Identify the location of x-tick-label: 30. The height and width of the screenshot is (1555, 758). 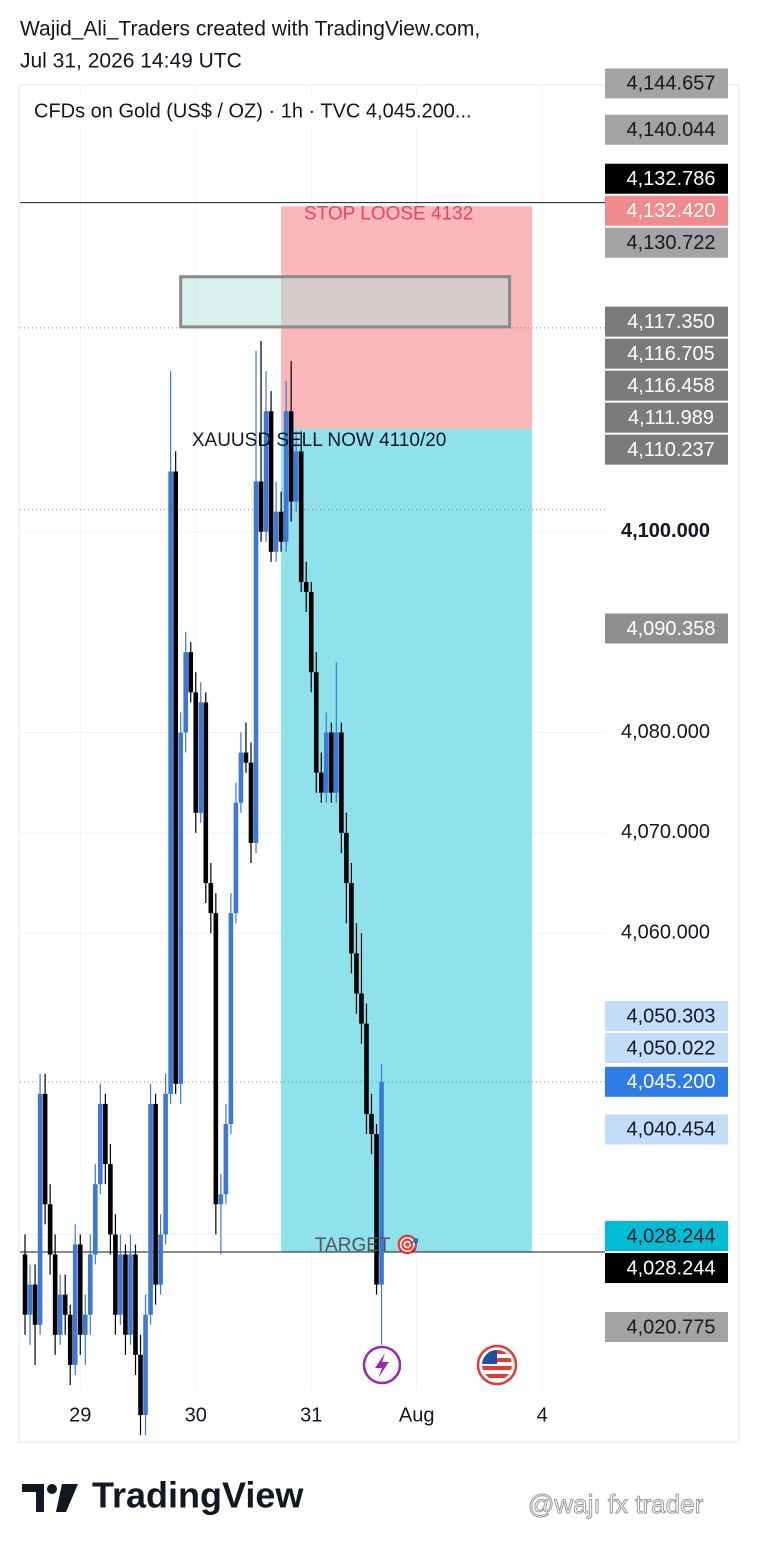
(196, 1415).